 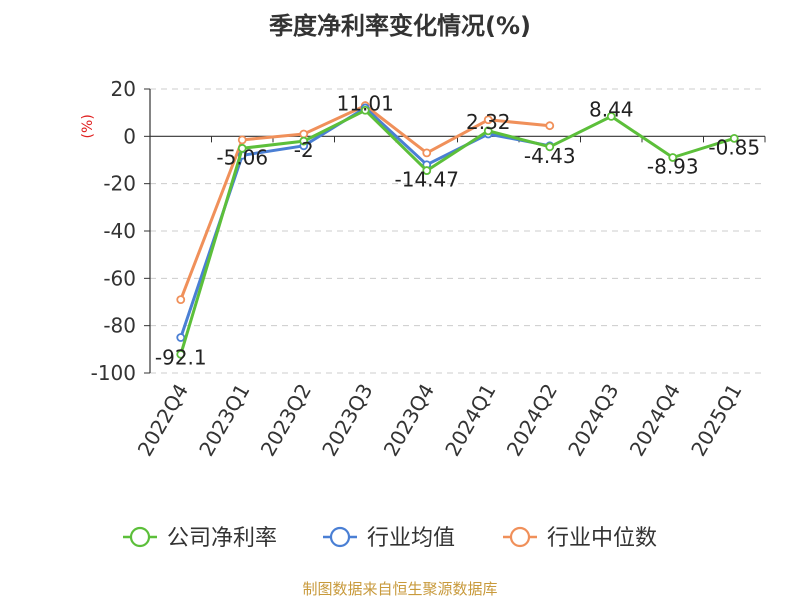 I want to click on data-label: 8.44, so click(x=611, y=109).